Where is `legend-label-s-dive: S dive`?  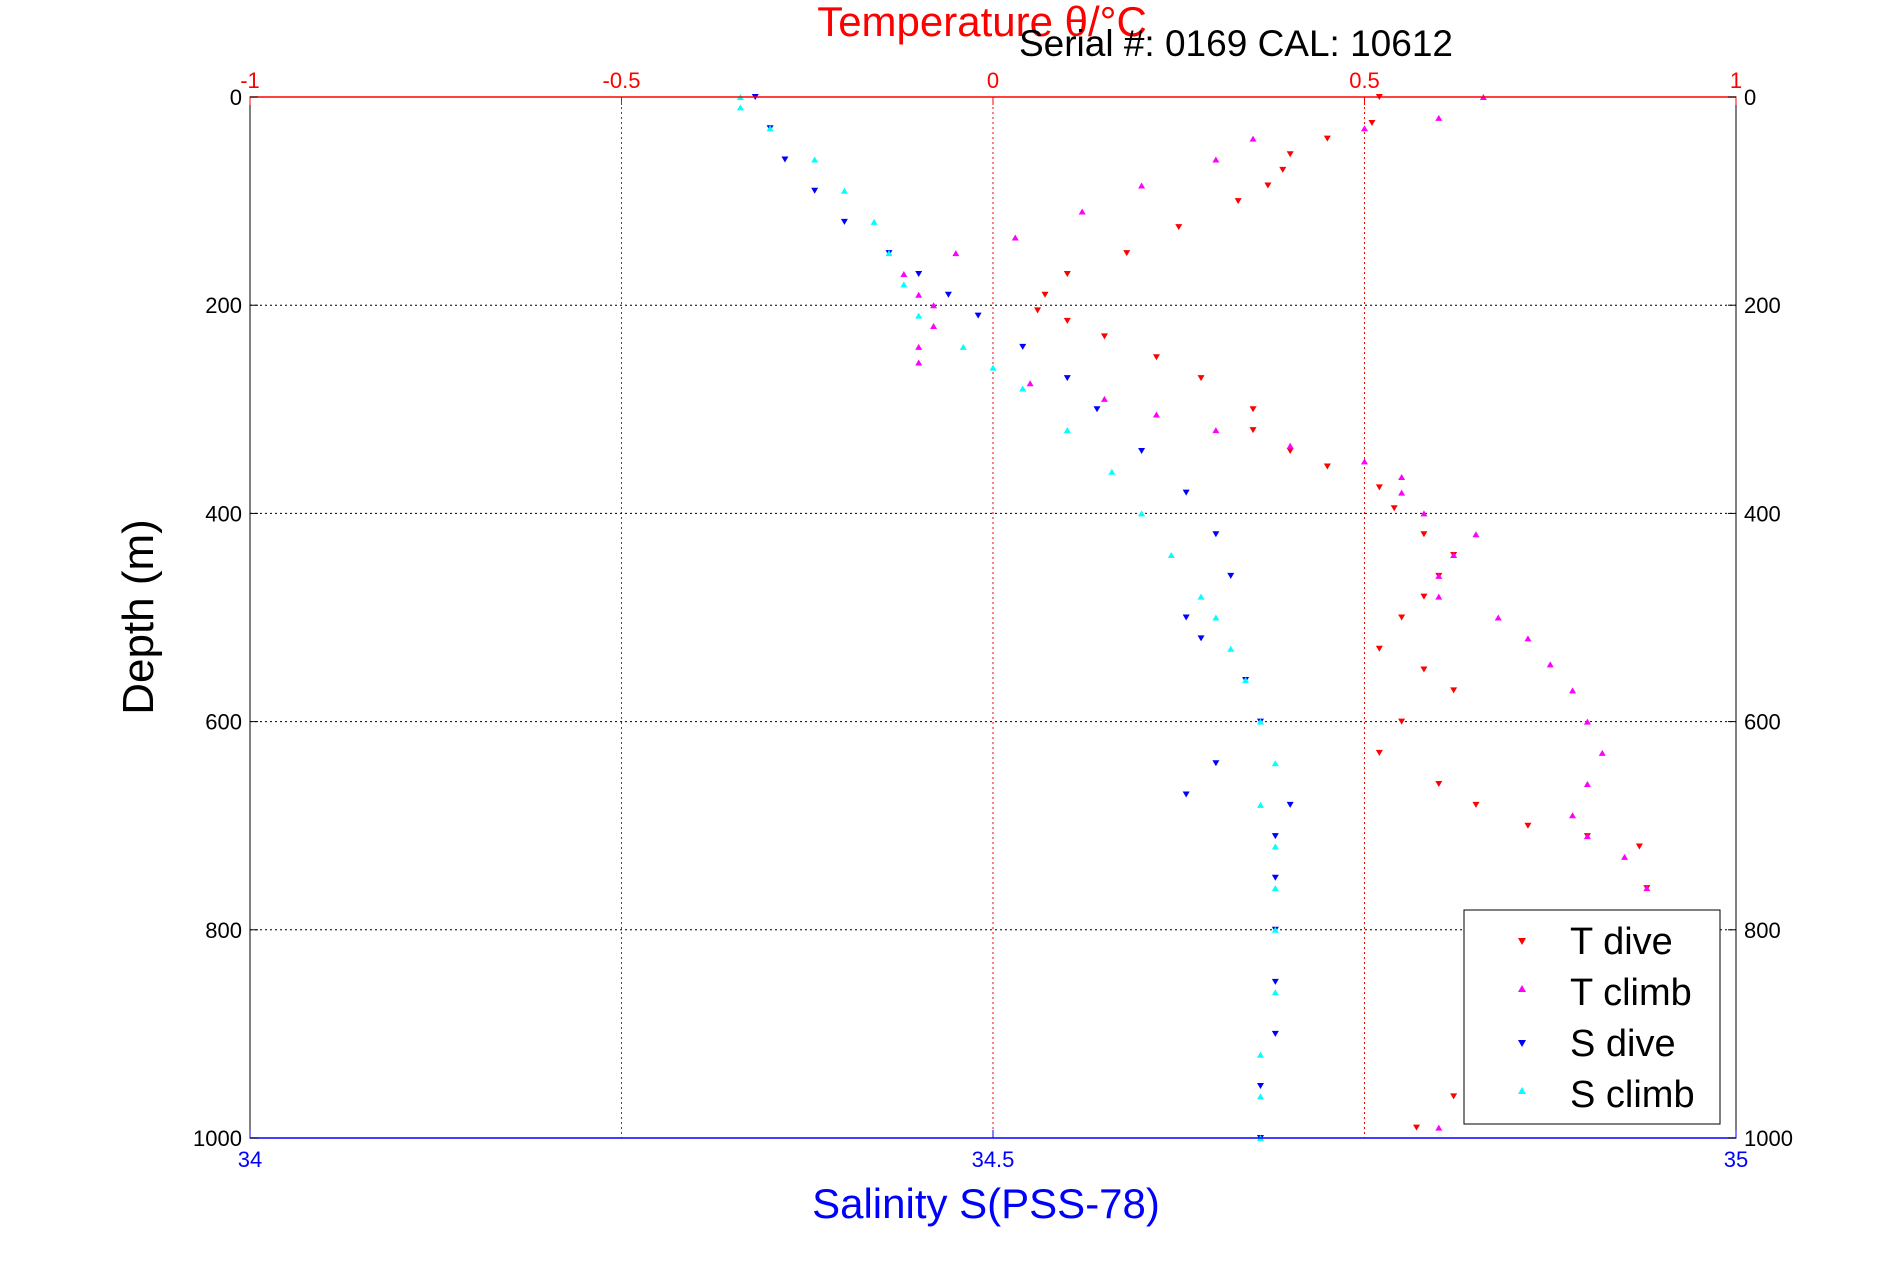 legend-label-s-dive: S dive is located at coordinates (1623, 1044).